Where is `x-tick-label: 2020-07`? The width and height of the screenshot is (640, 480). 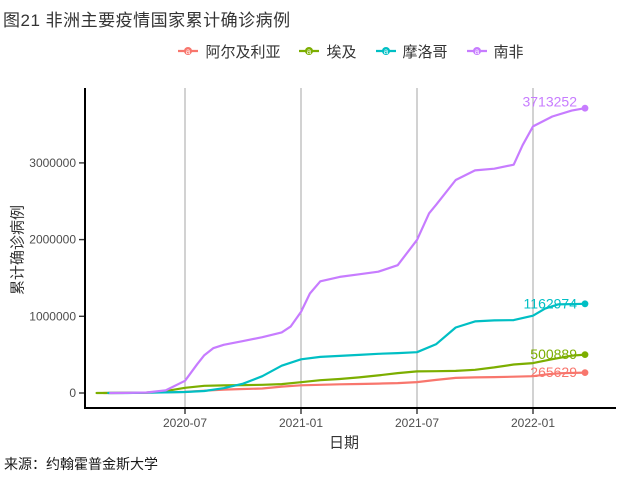 x-tick-label: 2020-07 is located at coordinates (185, 423).